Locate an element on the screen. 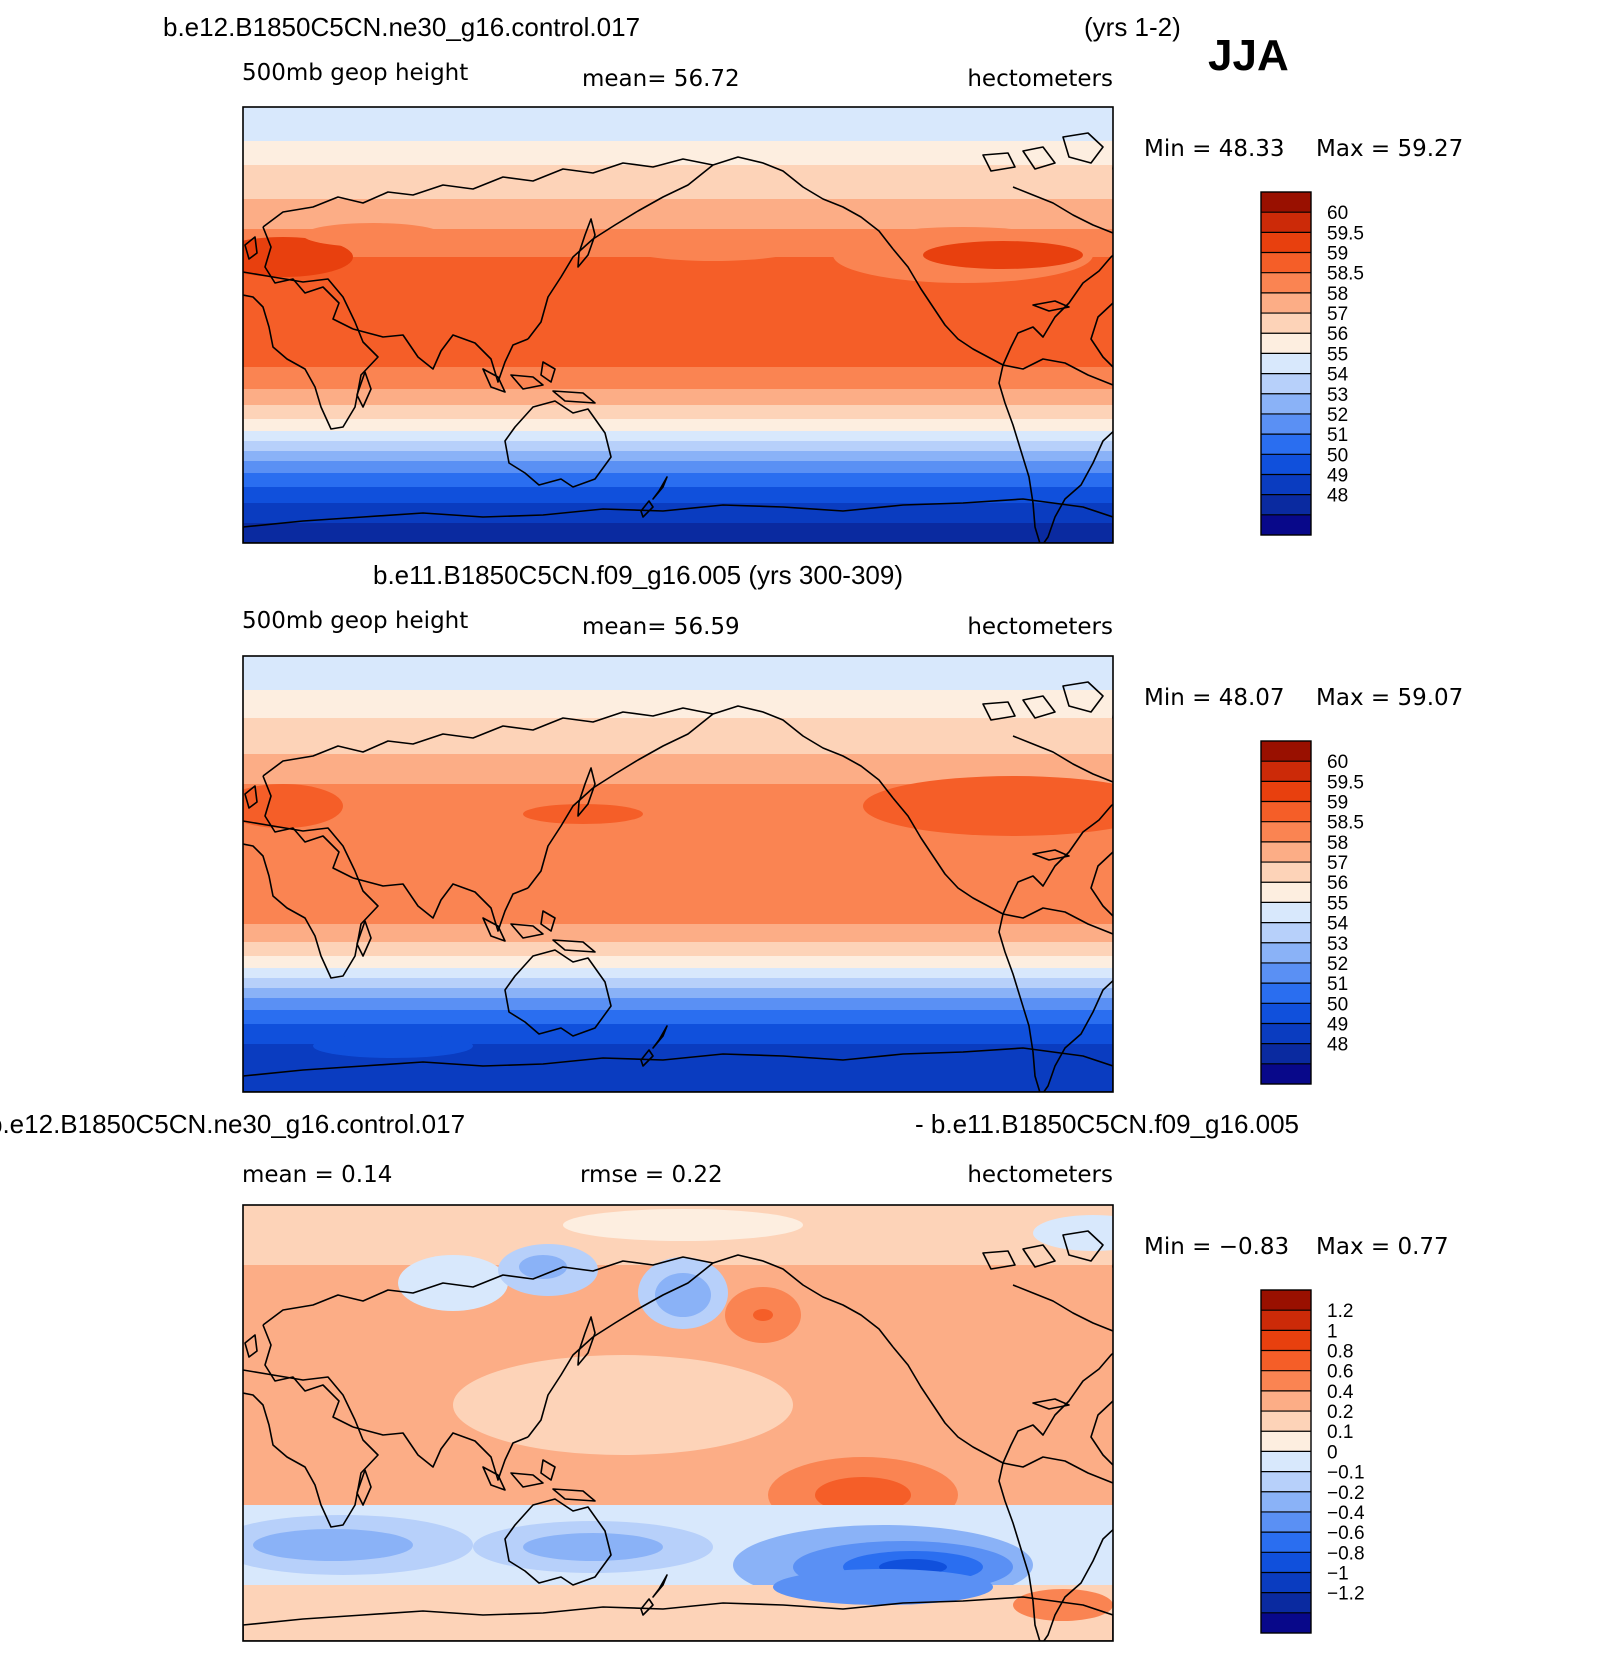 This screenshot has width=1605, height=1668. colorbar-1-tick-label: 49 is located at coordinates (1337, 475).